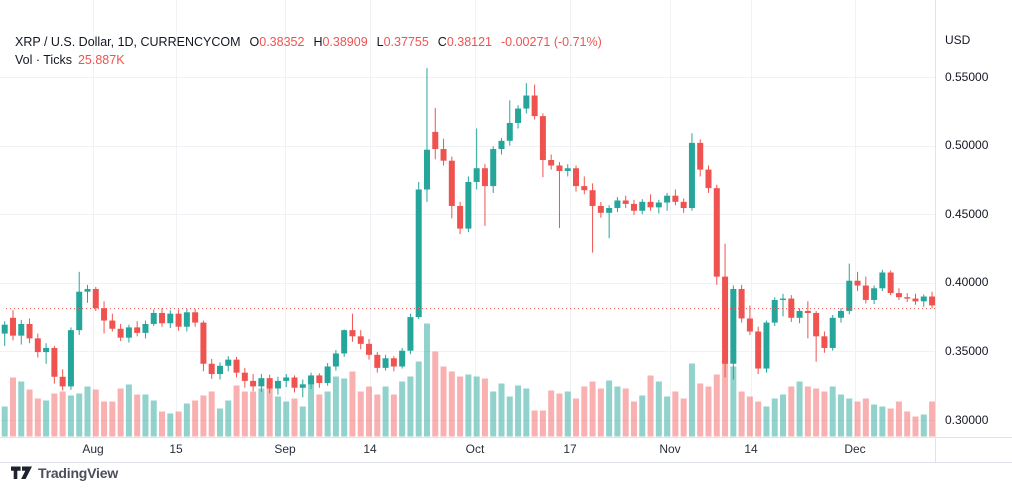 This screenshot has height=498, width=1012. What do you see at coordinates (967, 145) in the screenshot?
I see `price-tick-label: 0.50000` at bounding box center [967, 145].